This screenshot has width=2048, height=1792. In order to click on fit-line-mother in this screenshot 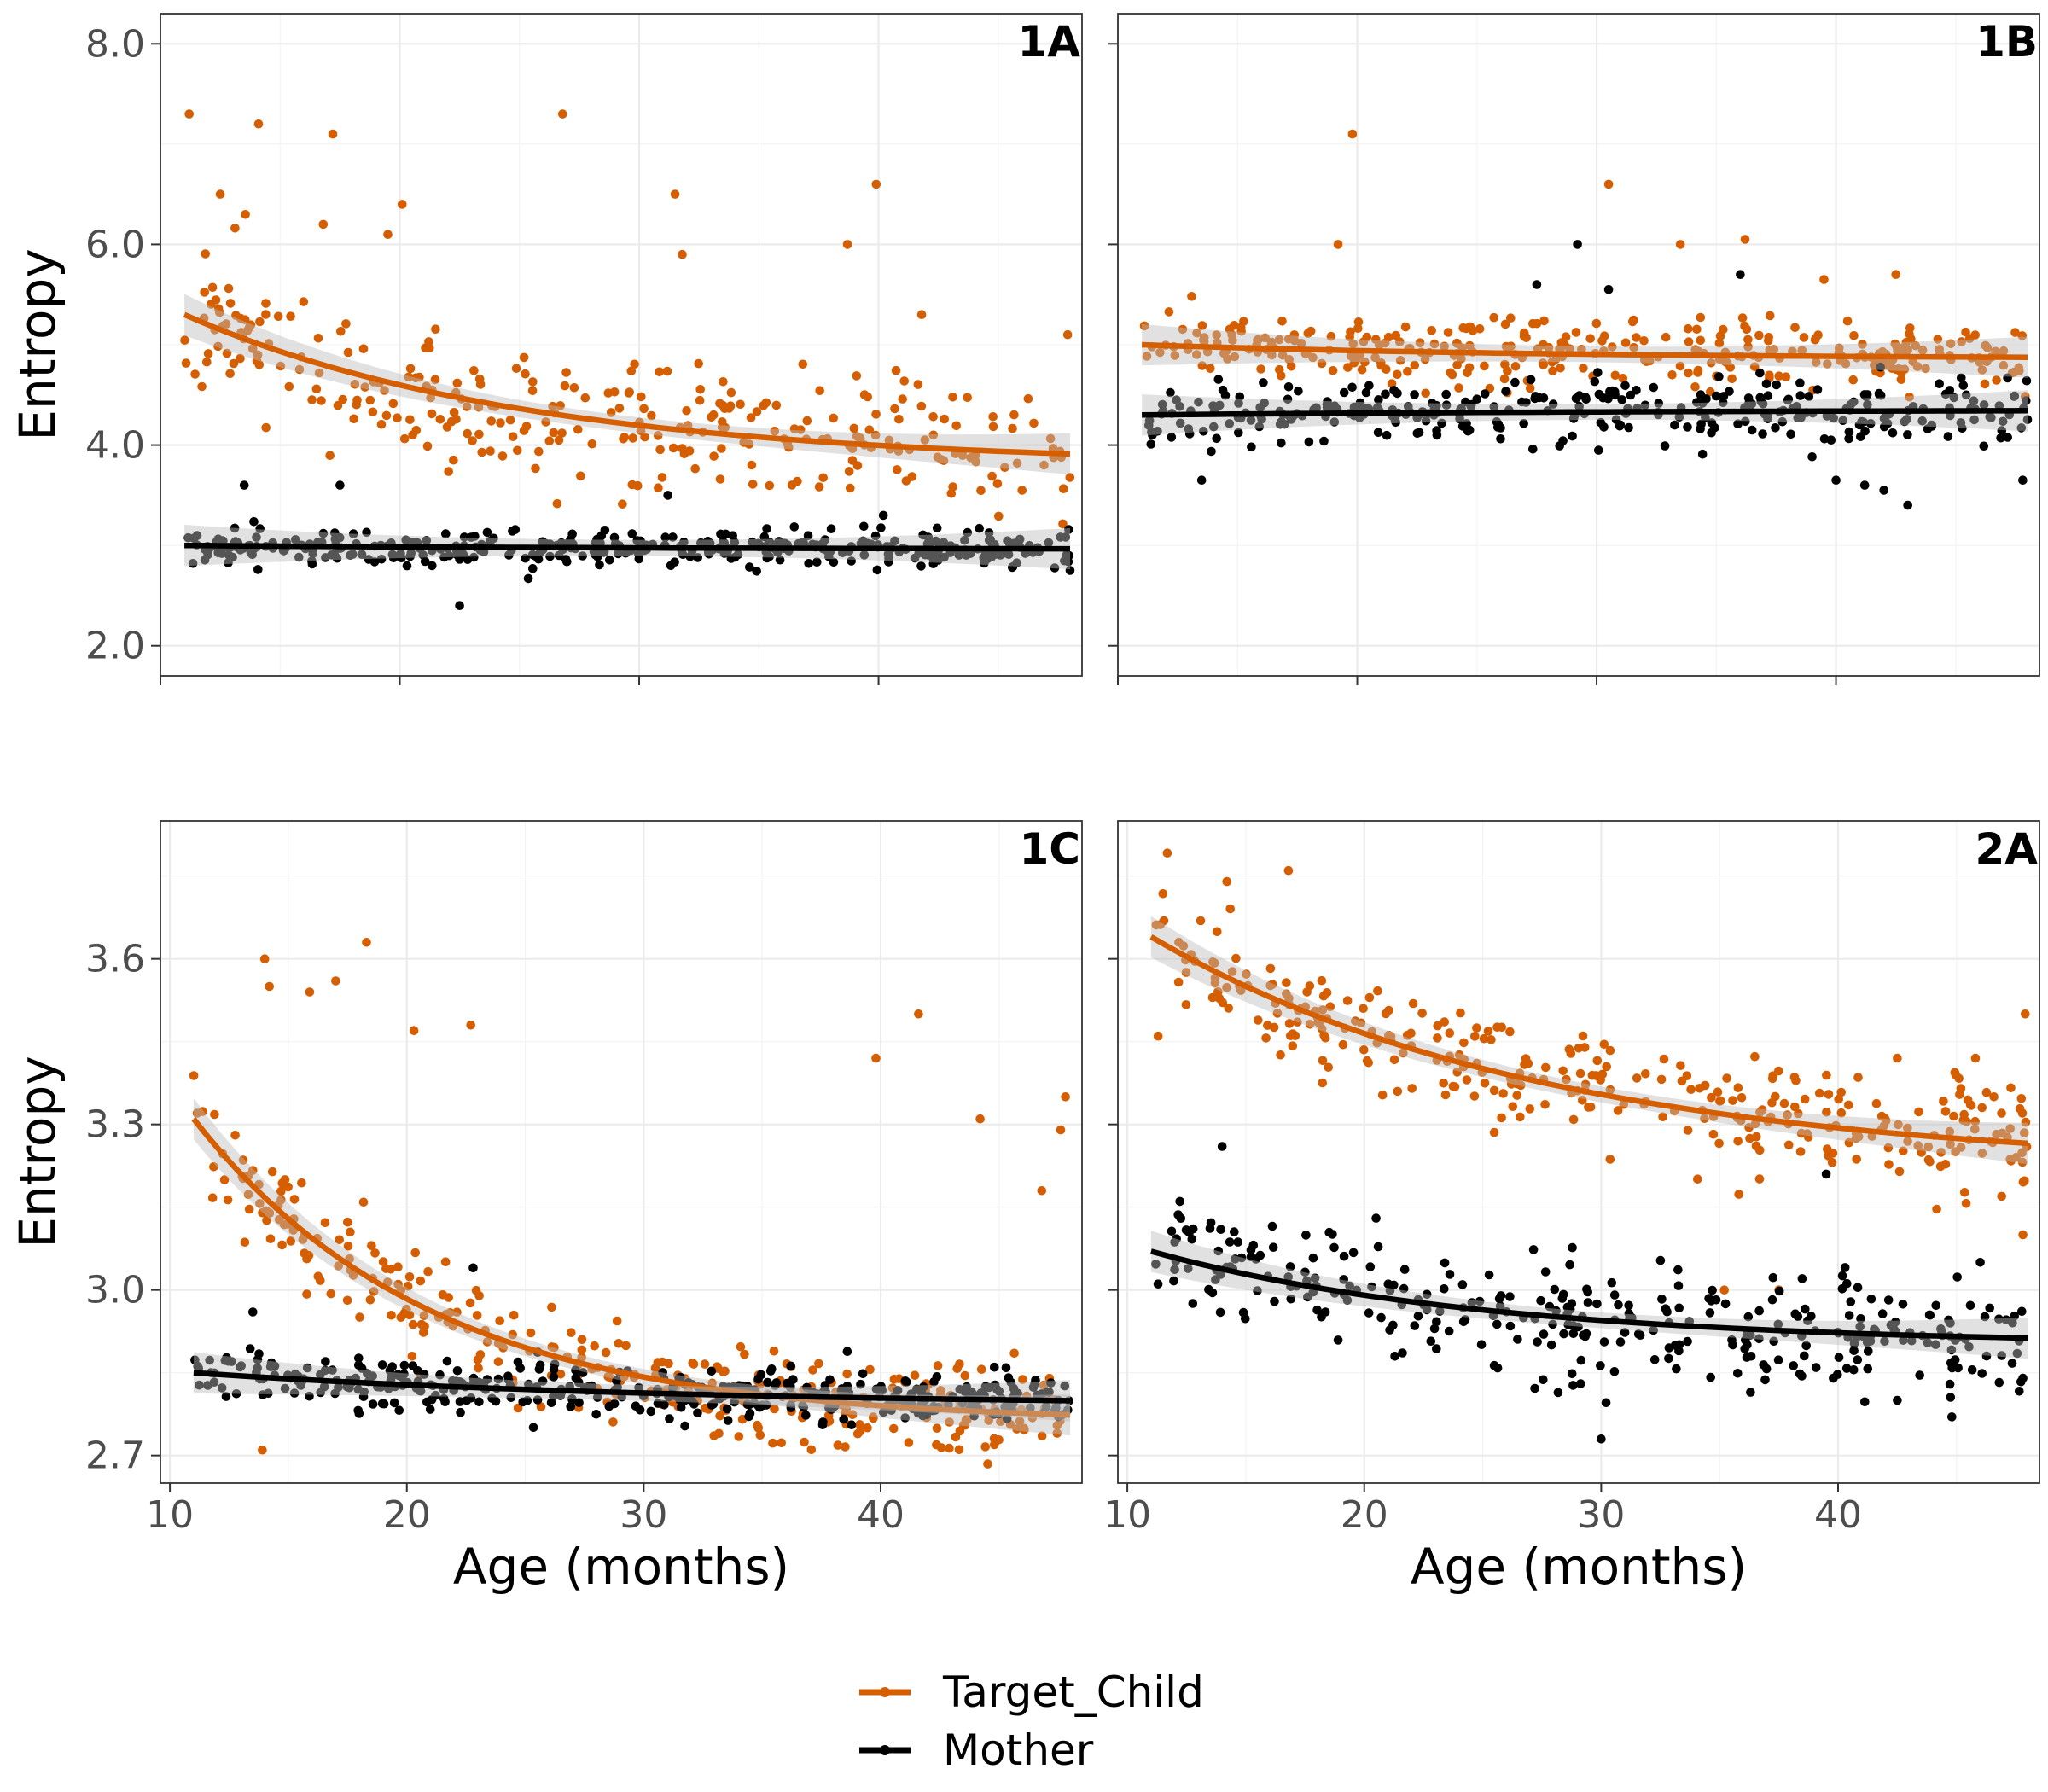, I will do `click(1589, 1294)`.